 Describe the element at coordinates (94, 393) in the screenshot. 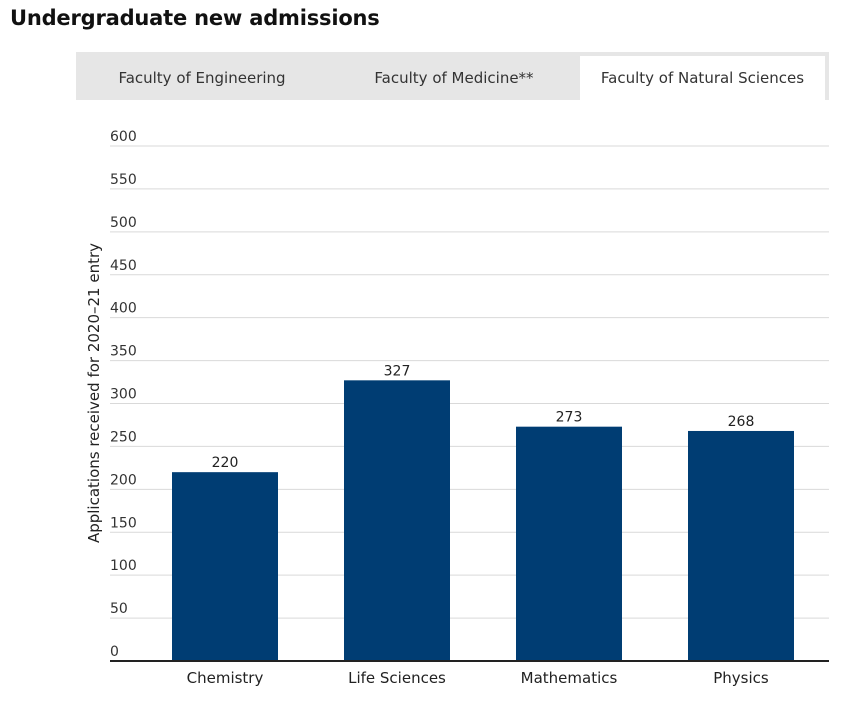

I see `y-axis-label: Applications received for 2020–21 entry` at that location.